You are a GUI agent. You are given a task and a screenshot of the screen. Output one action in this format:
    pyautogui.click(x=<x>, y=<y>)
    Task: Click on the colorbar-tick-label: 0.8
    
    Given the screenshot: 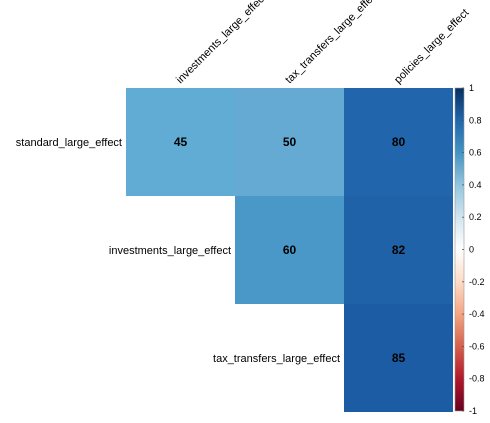 What is the action you would take?
    pyautogui.click(x=475, y=120)
    